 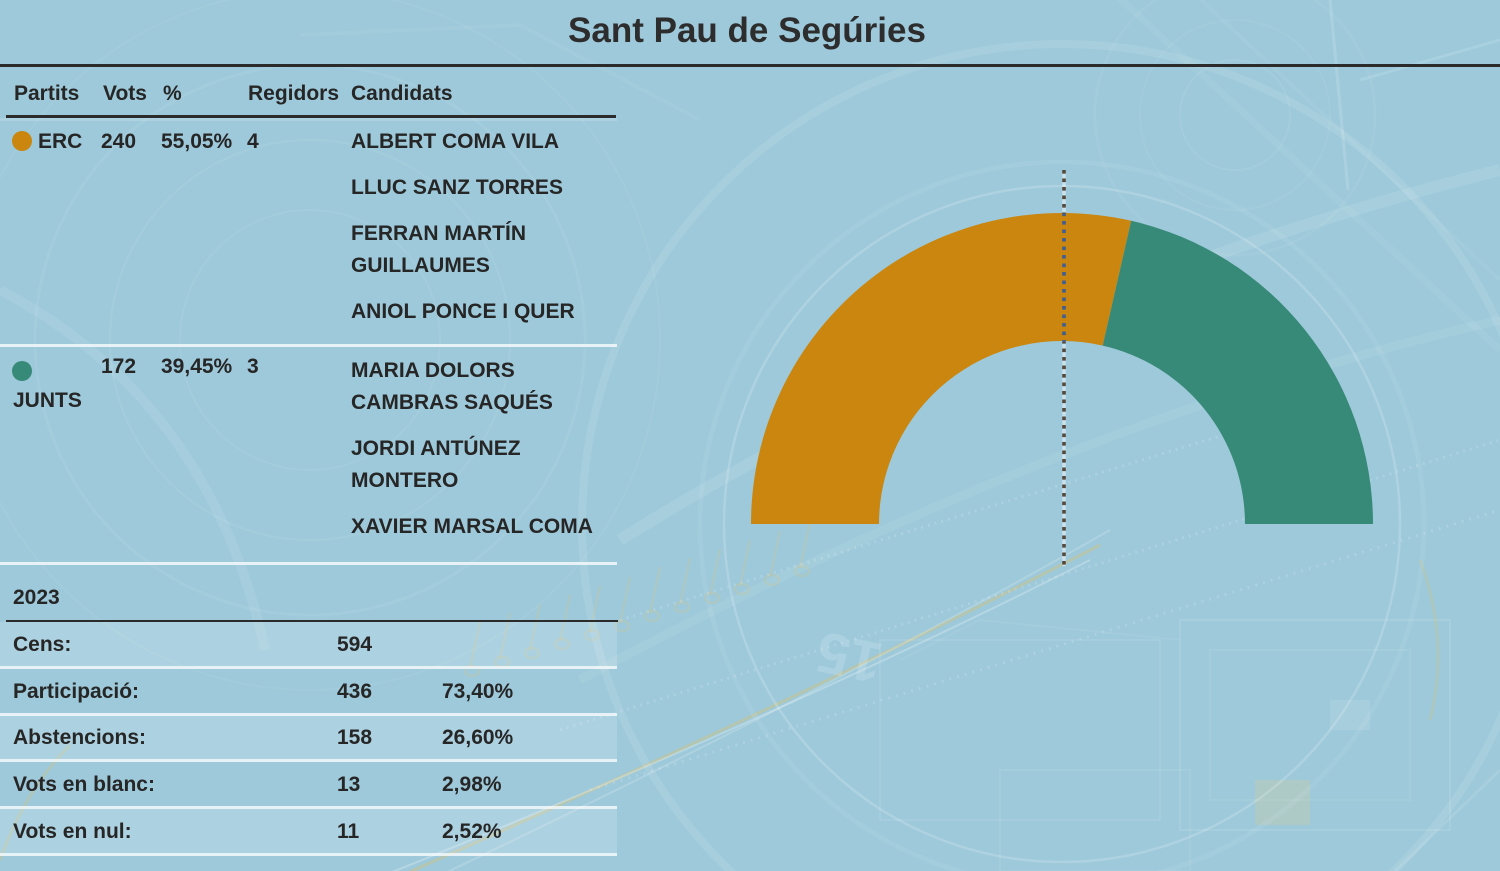 I want to click on svg-text: 15, so click(x=849, y=657).